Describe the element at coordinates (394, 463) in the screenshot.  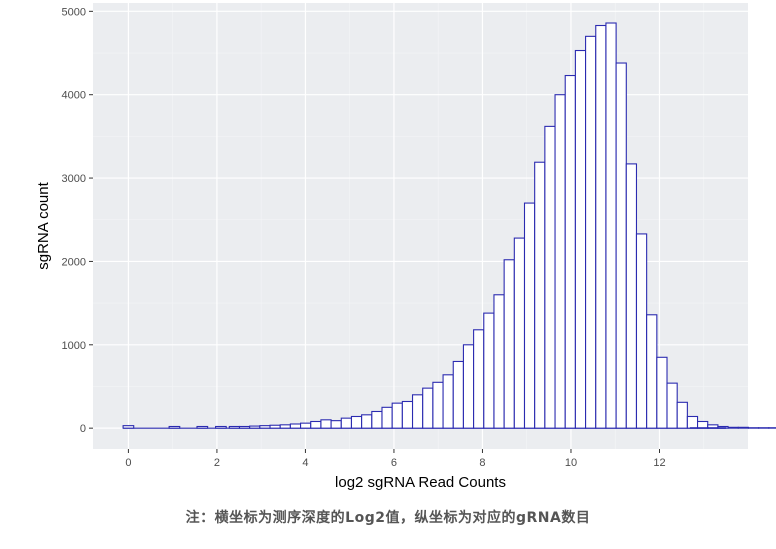
I see `x-tick-label: 6` at that location.